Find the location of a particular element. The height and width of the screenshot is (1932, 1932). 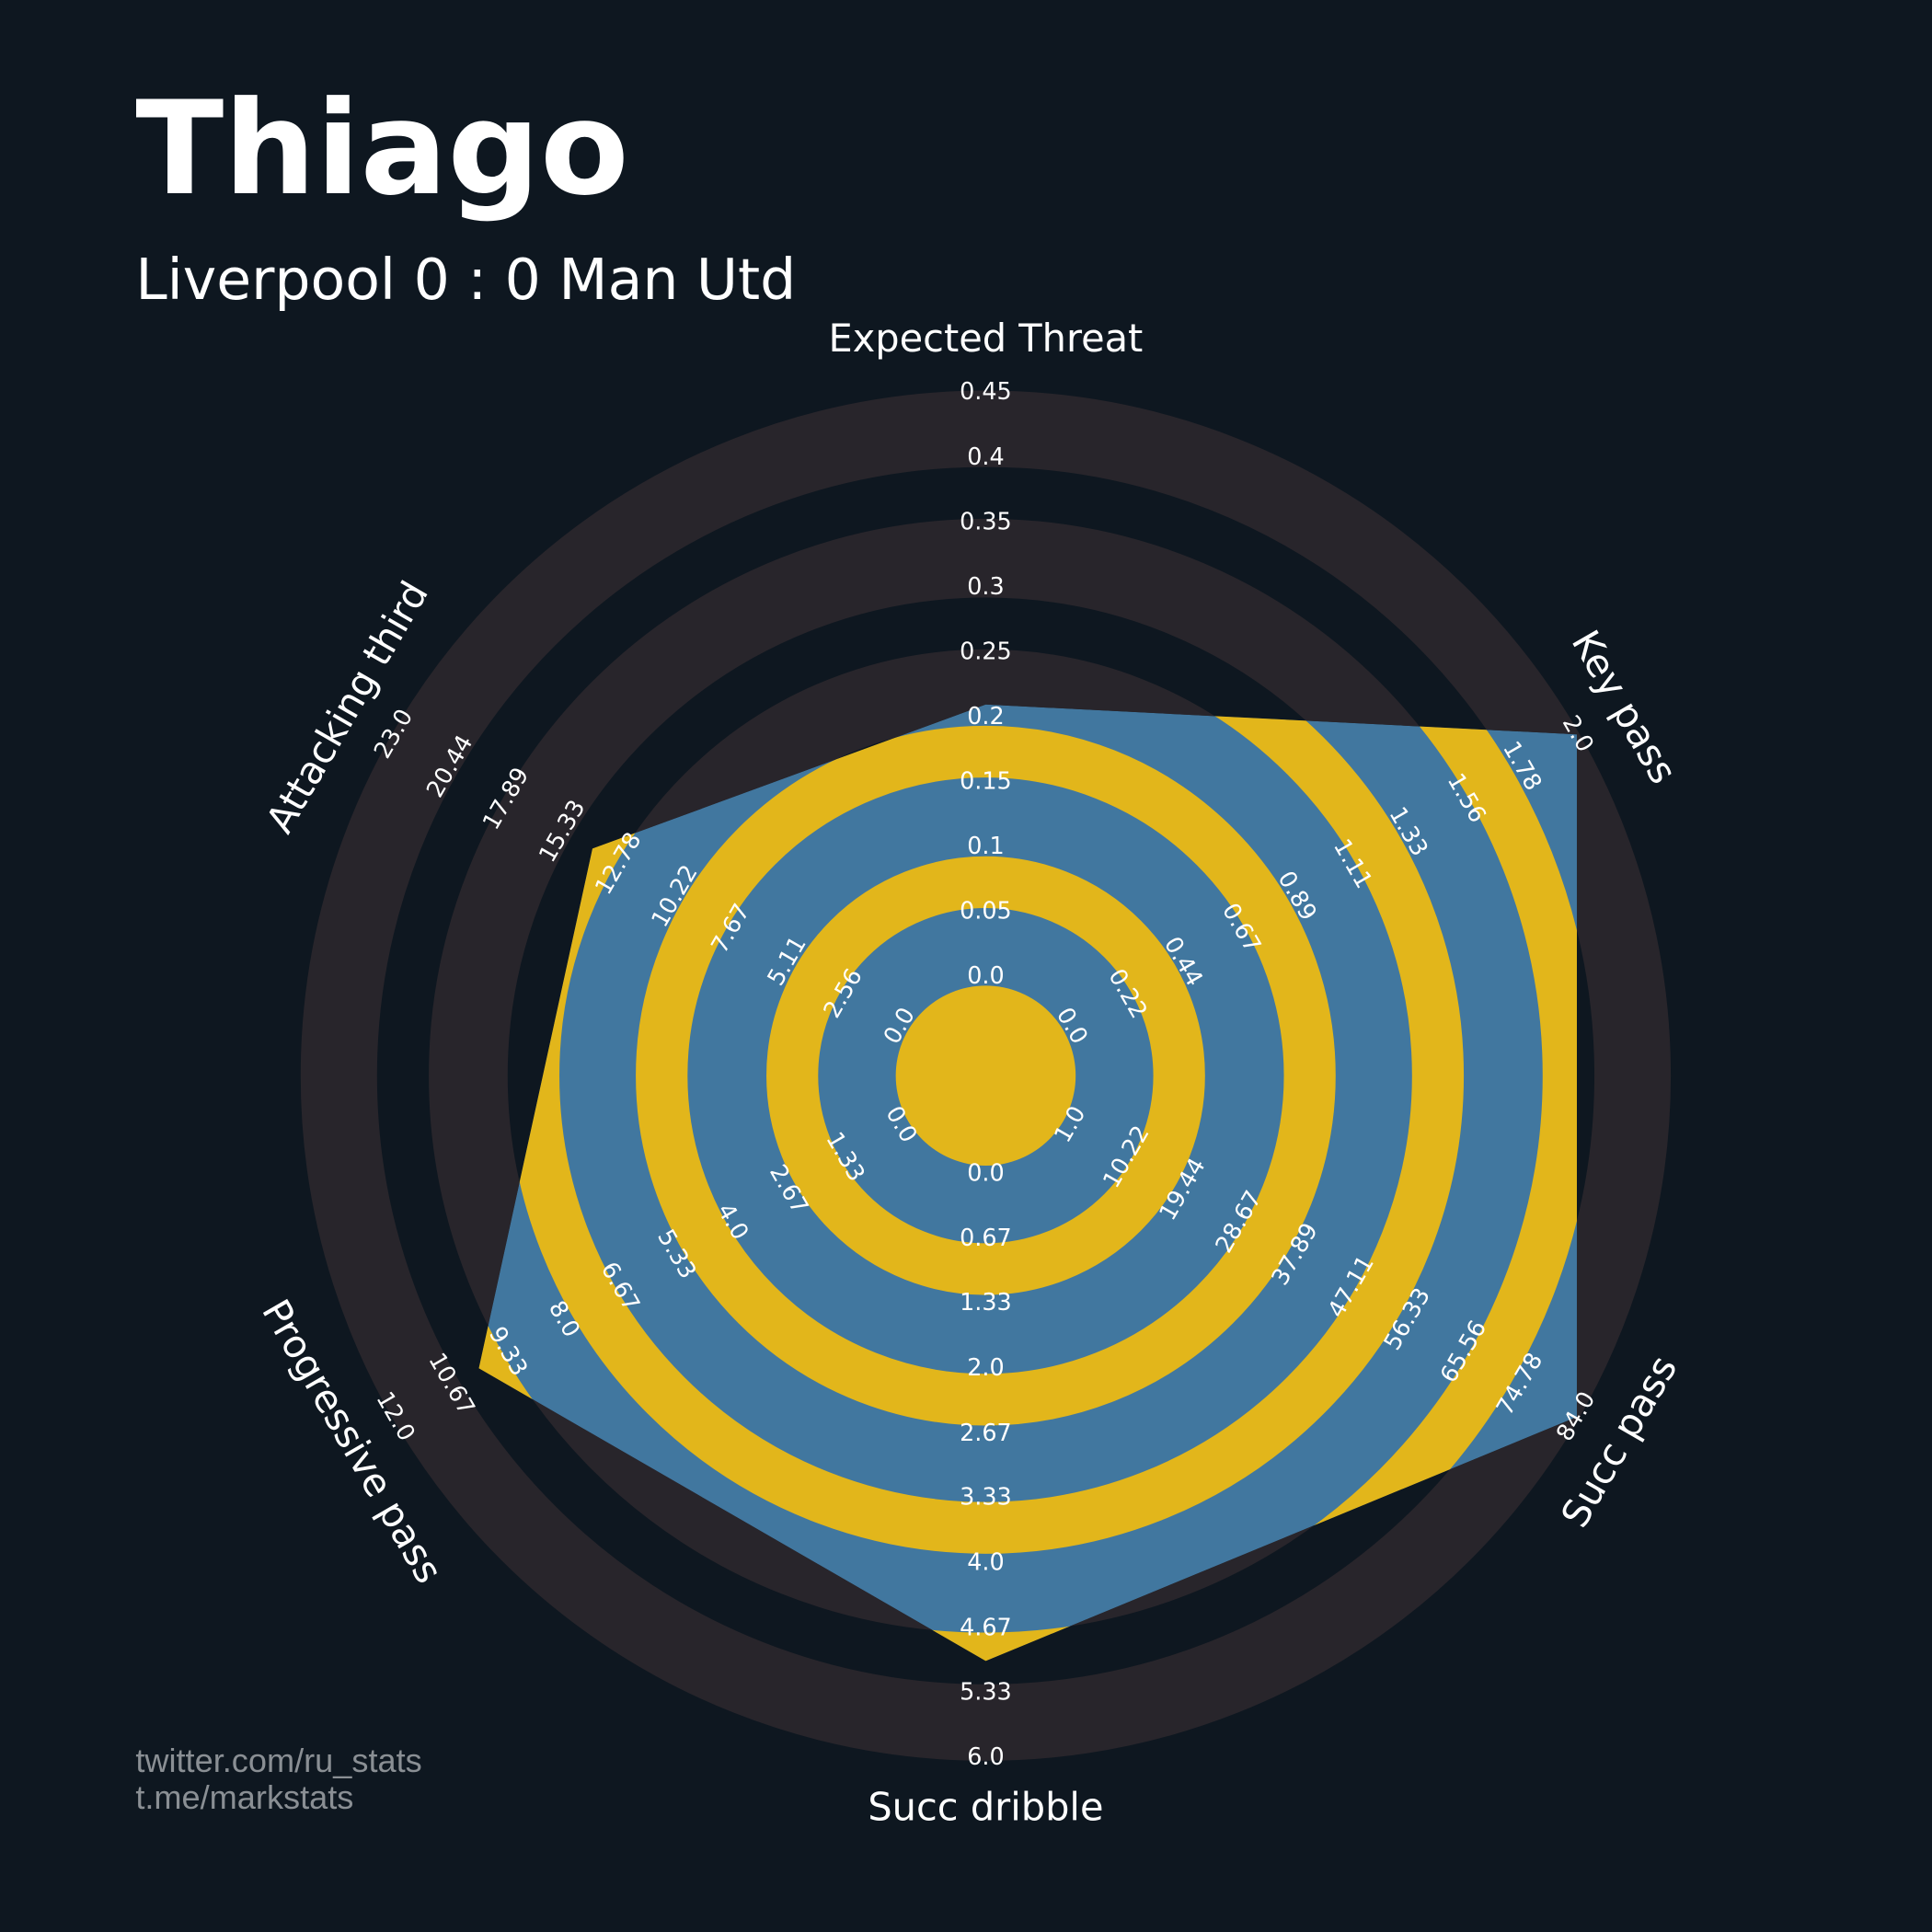

center-disc is located at coordinates (985, 1075).